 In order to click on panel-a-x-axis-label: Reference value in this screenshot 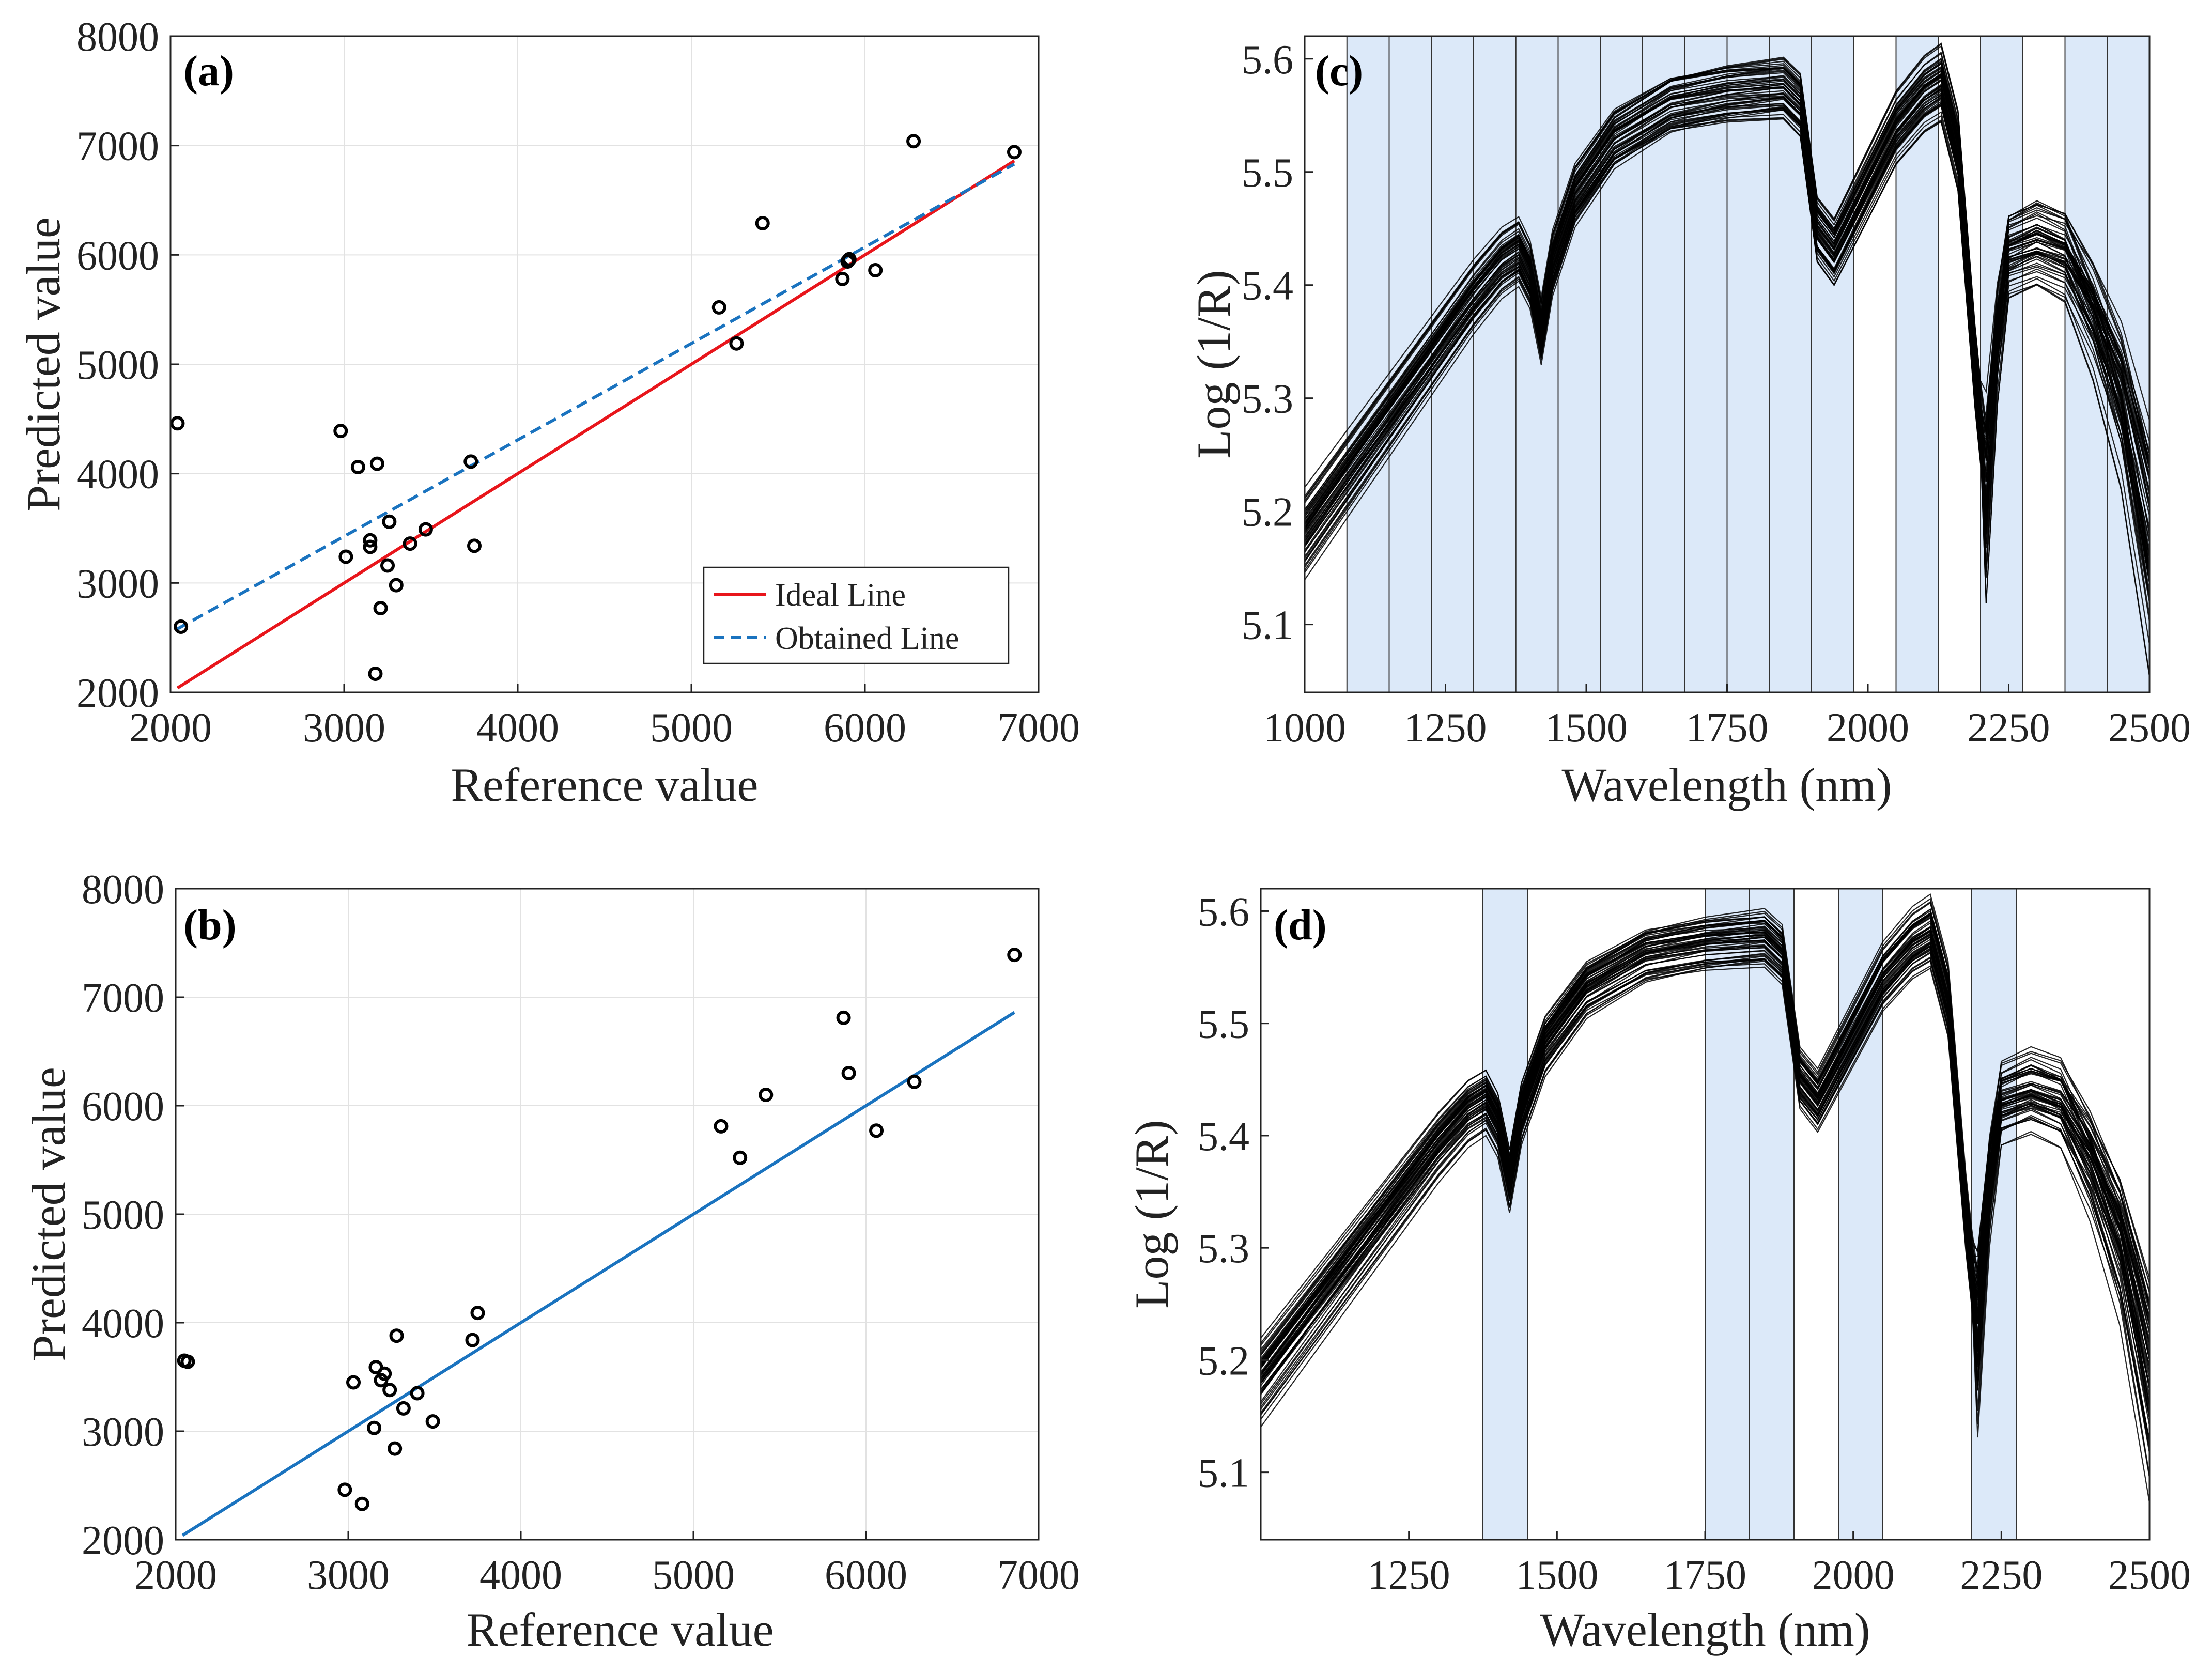, I will do `click(604, 785)`.